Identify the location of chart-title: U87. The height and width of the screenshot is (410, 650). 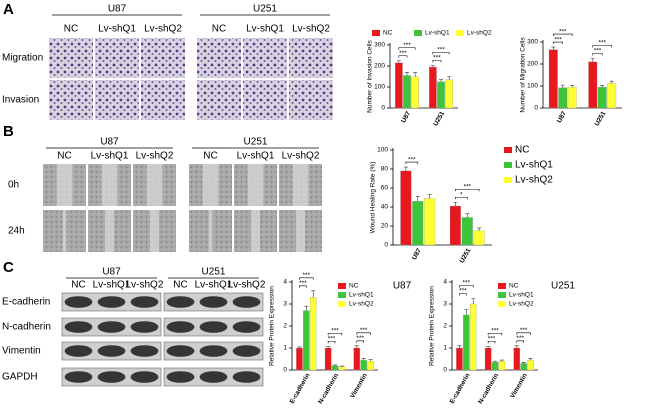
(402, 286).